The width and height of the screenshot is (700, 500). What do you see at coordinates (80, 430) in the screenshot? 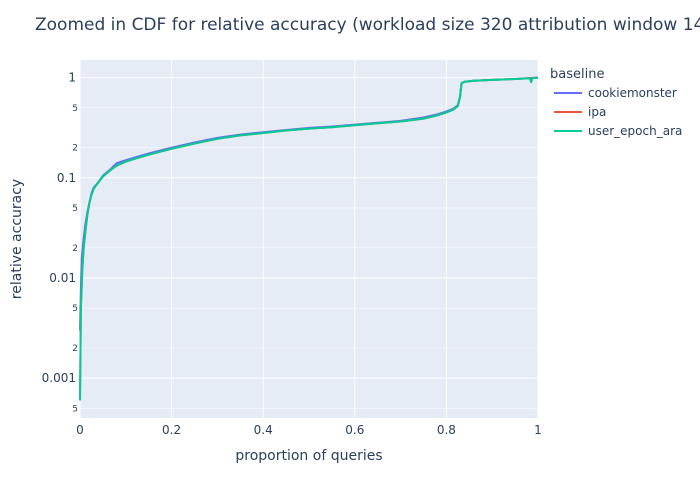
I see `x-tick-label: 0` at bounding box center [80, 430].